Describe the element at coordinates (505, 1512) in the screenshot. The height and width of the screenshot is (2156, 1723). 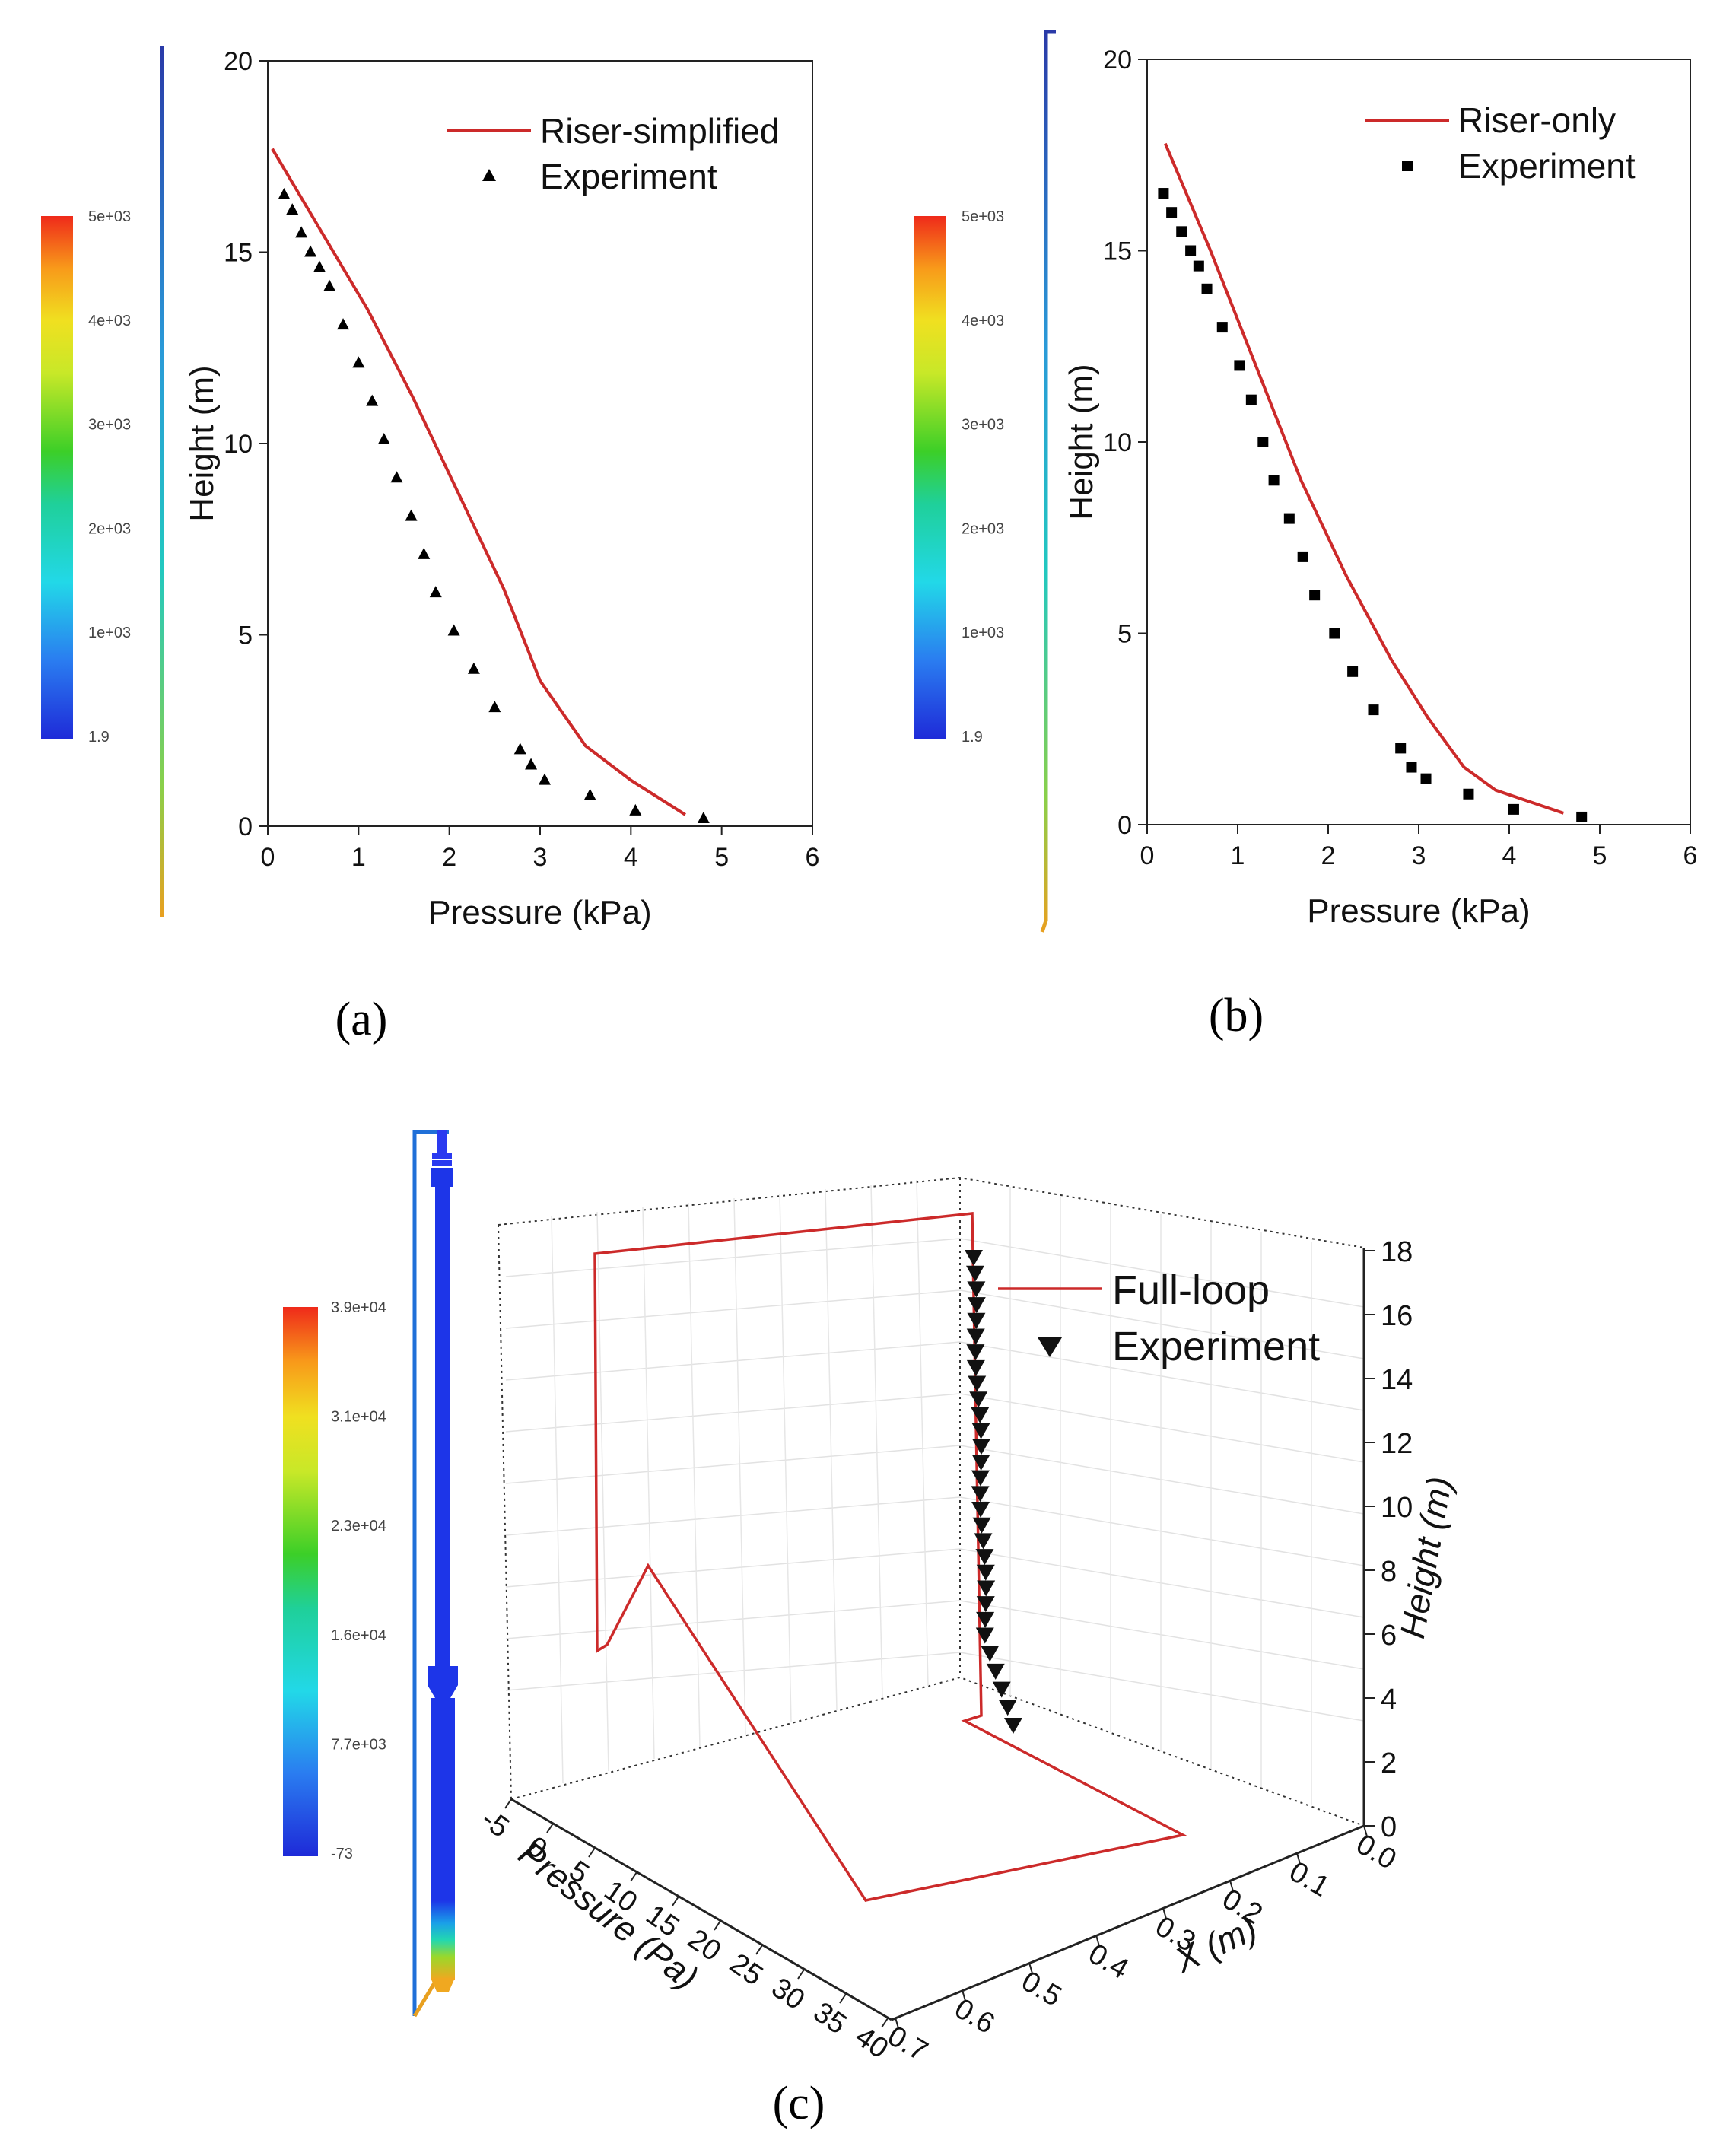
I see `axis-box-left-edge` at that location.